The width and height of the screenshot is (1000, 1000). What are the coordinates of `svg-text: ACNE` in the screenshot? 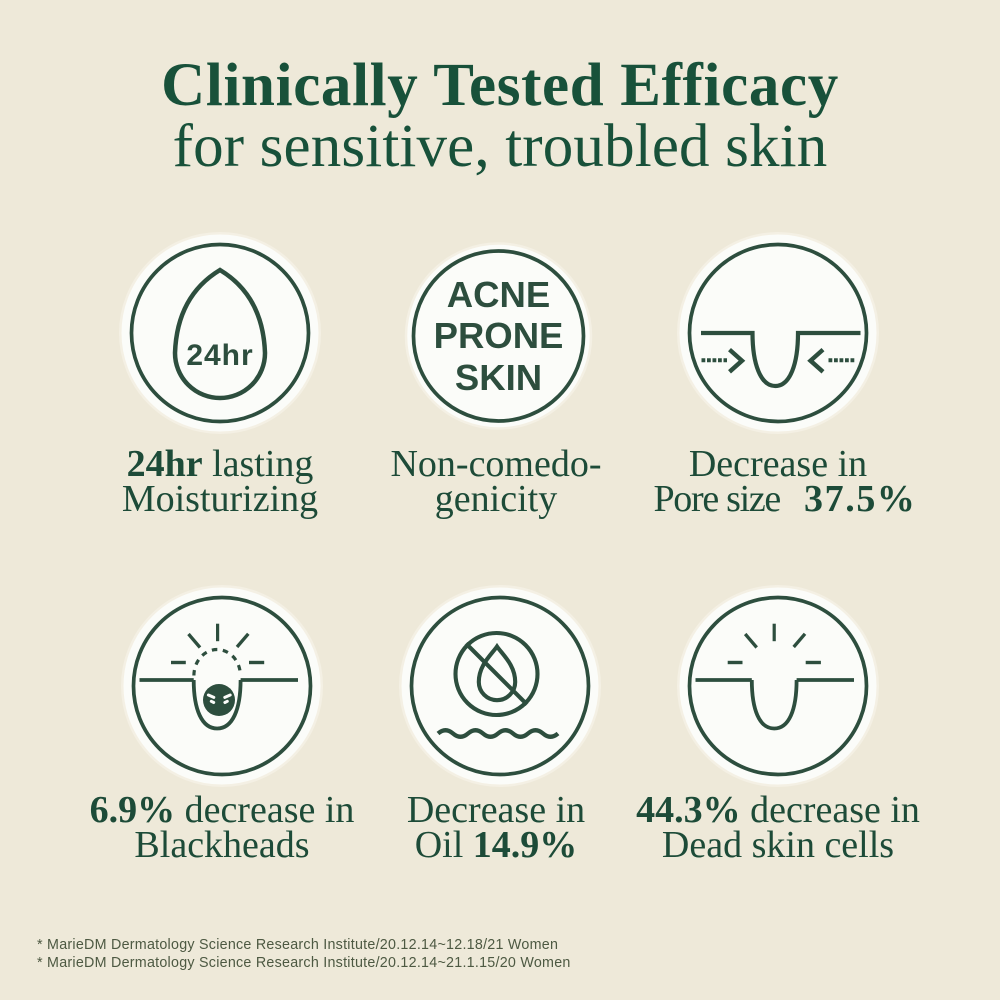 It's located at (498, 294).